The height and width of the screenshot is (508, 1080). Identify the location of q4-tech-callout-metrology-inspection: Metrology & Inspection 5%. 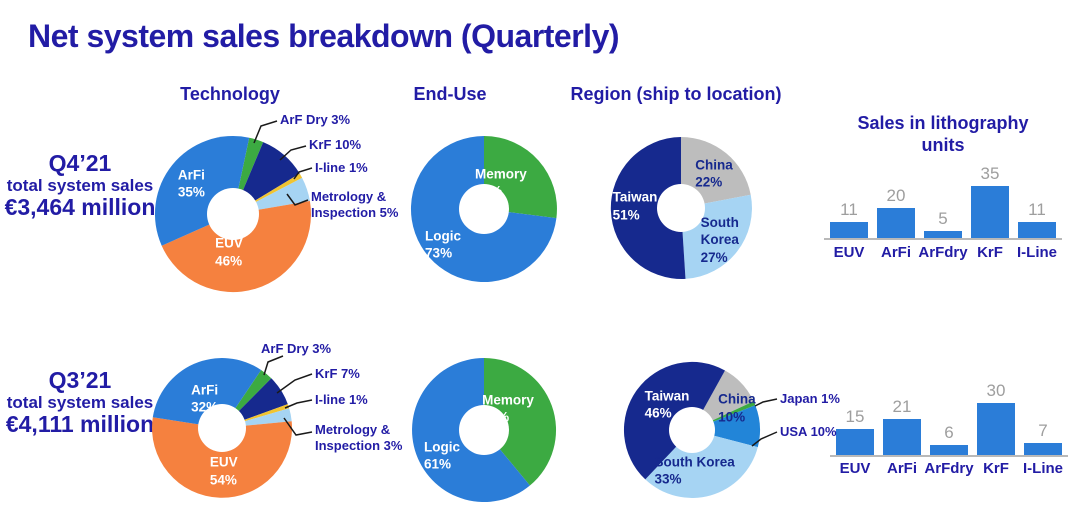
(355, 204).